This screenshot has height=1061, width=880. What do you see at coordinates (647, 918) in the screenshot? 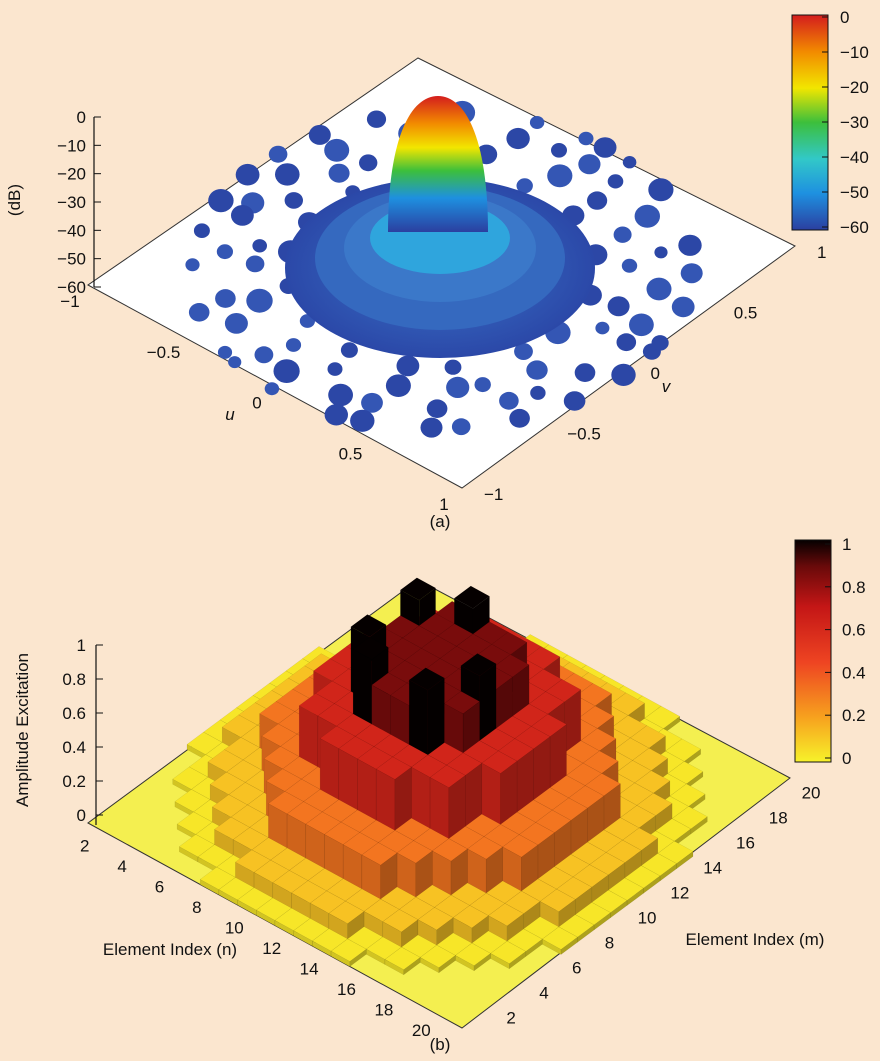
I see `m-tick-label: 10` at bounding box center [647, 918].